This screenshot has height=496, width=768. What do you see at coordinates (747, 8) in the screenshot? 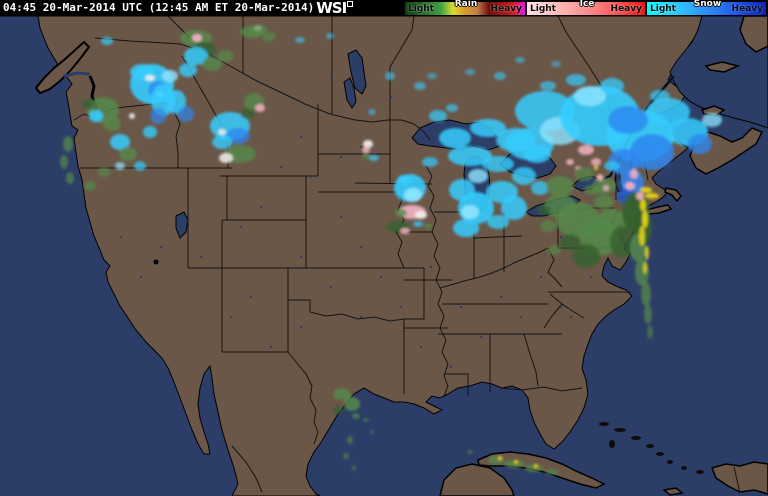
I see `legend-snow-heavy: Heavy` at bounding box center [747, 8].